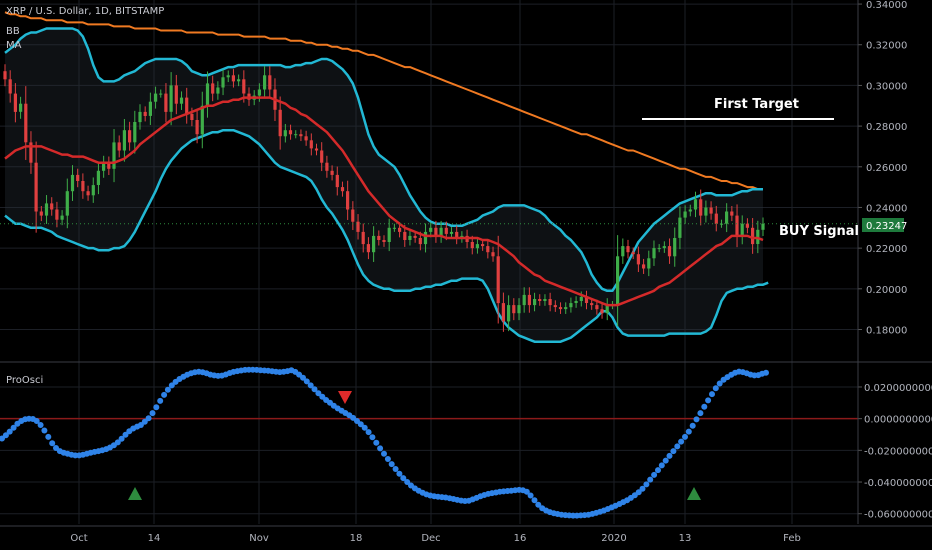 The height and width of the screenshot is (550, 932). What do you see at coordinates (154, 538) in the screenshot?
I see `x-tick-label: 14` at bounding box center [154, 538].